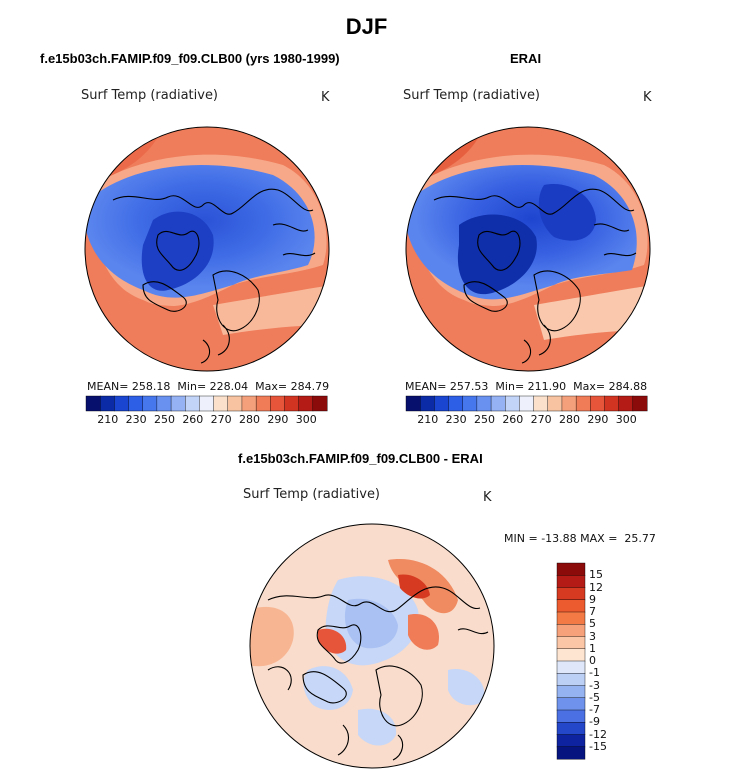 Image resolution: width=733 pixels, height=769 pixels. Describe the element at coordinates (594, 673) in the screenshot. I see `colorbar-diff-tick-label: -1` at that location.